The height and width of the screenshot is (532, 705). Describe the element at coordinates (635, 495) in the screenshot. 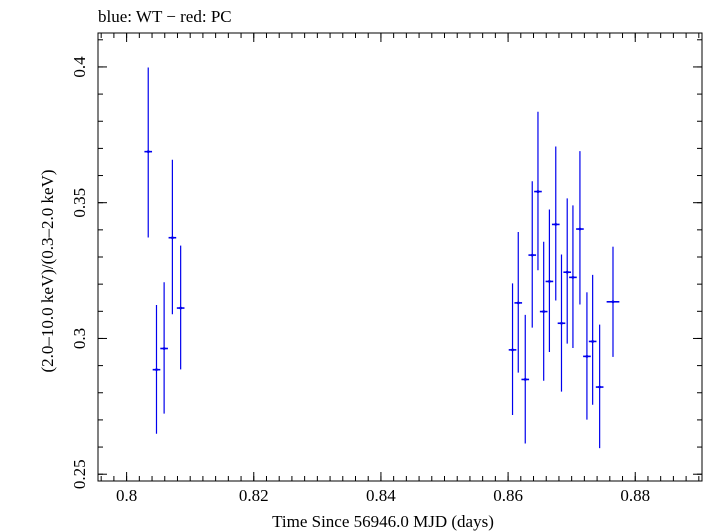

I see `x-tick-label: 0.88` at that location.